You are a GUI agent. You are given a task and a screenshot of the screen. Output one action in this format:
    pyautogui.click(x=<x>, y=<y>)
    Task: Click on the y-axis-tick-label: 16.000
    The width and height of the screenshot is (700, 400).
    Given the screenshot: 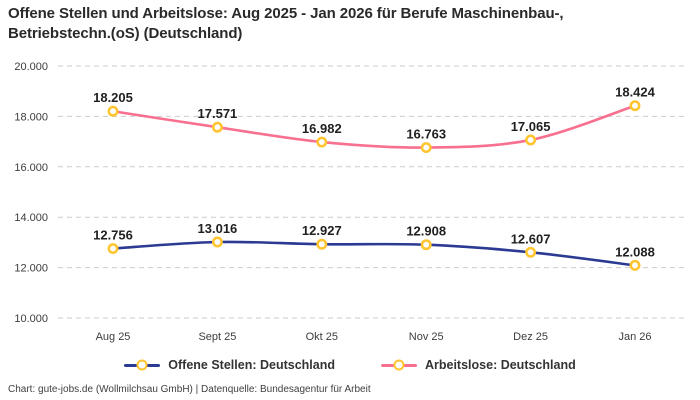 What is the action you would take?
    pyautogui.click(x=31, y=168)
    